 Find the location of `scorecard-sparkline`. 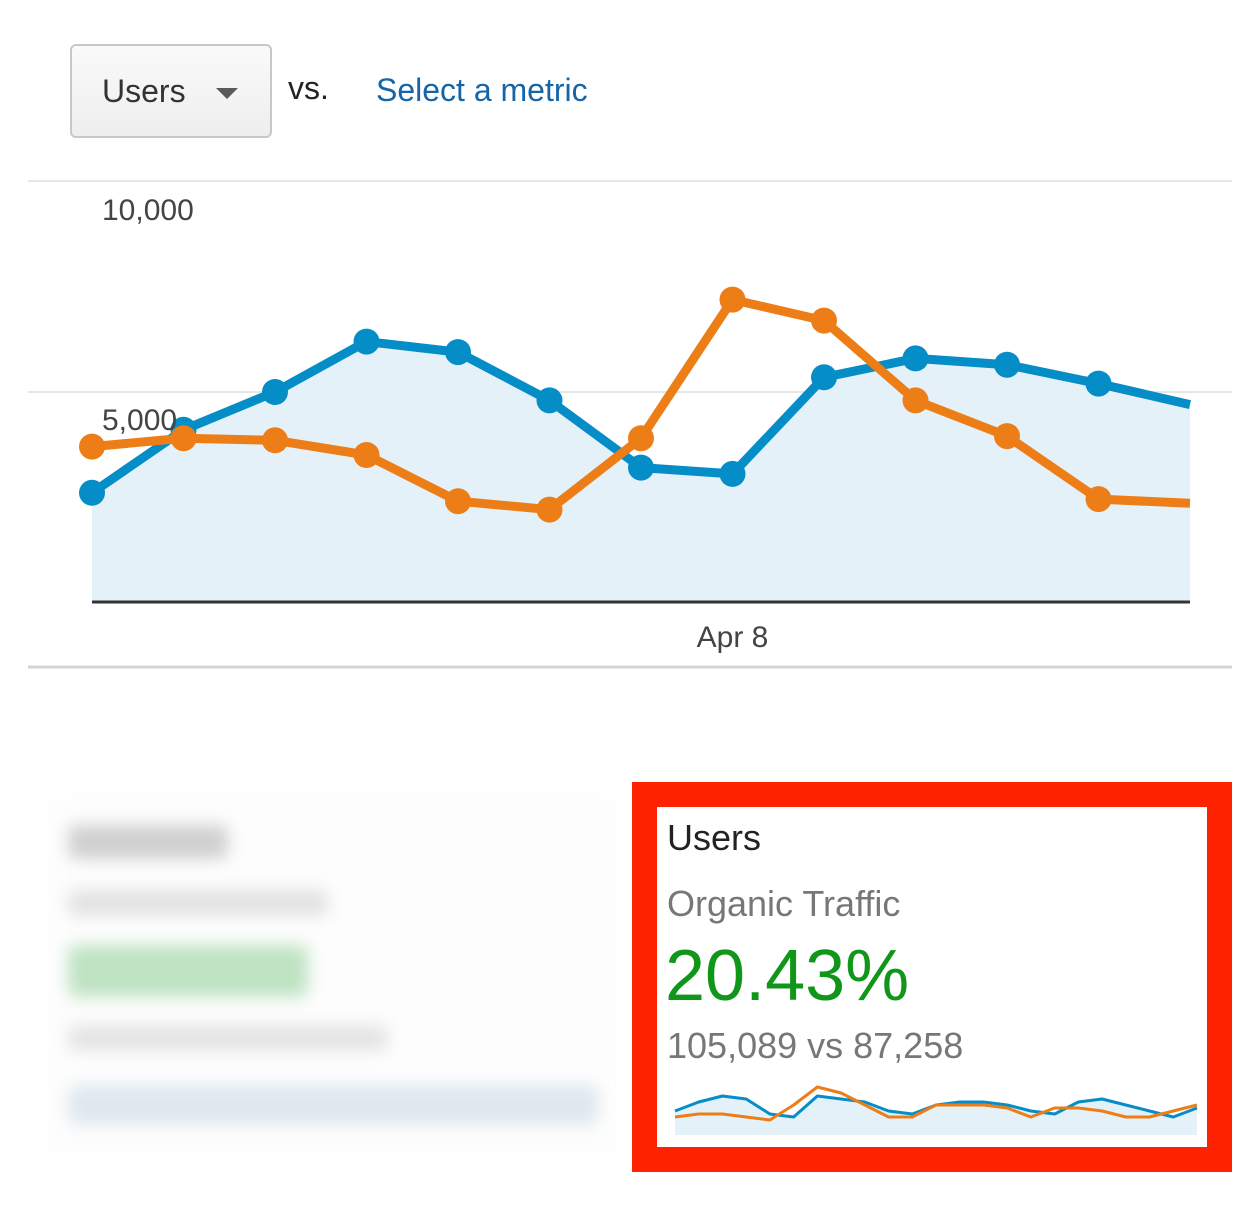

scorecard-sparkline is located at coordinates (936, 1110).